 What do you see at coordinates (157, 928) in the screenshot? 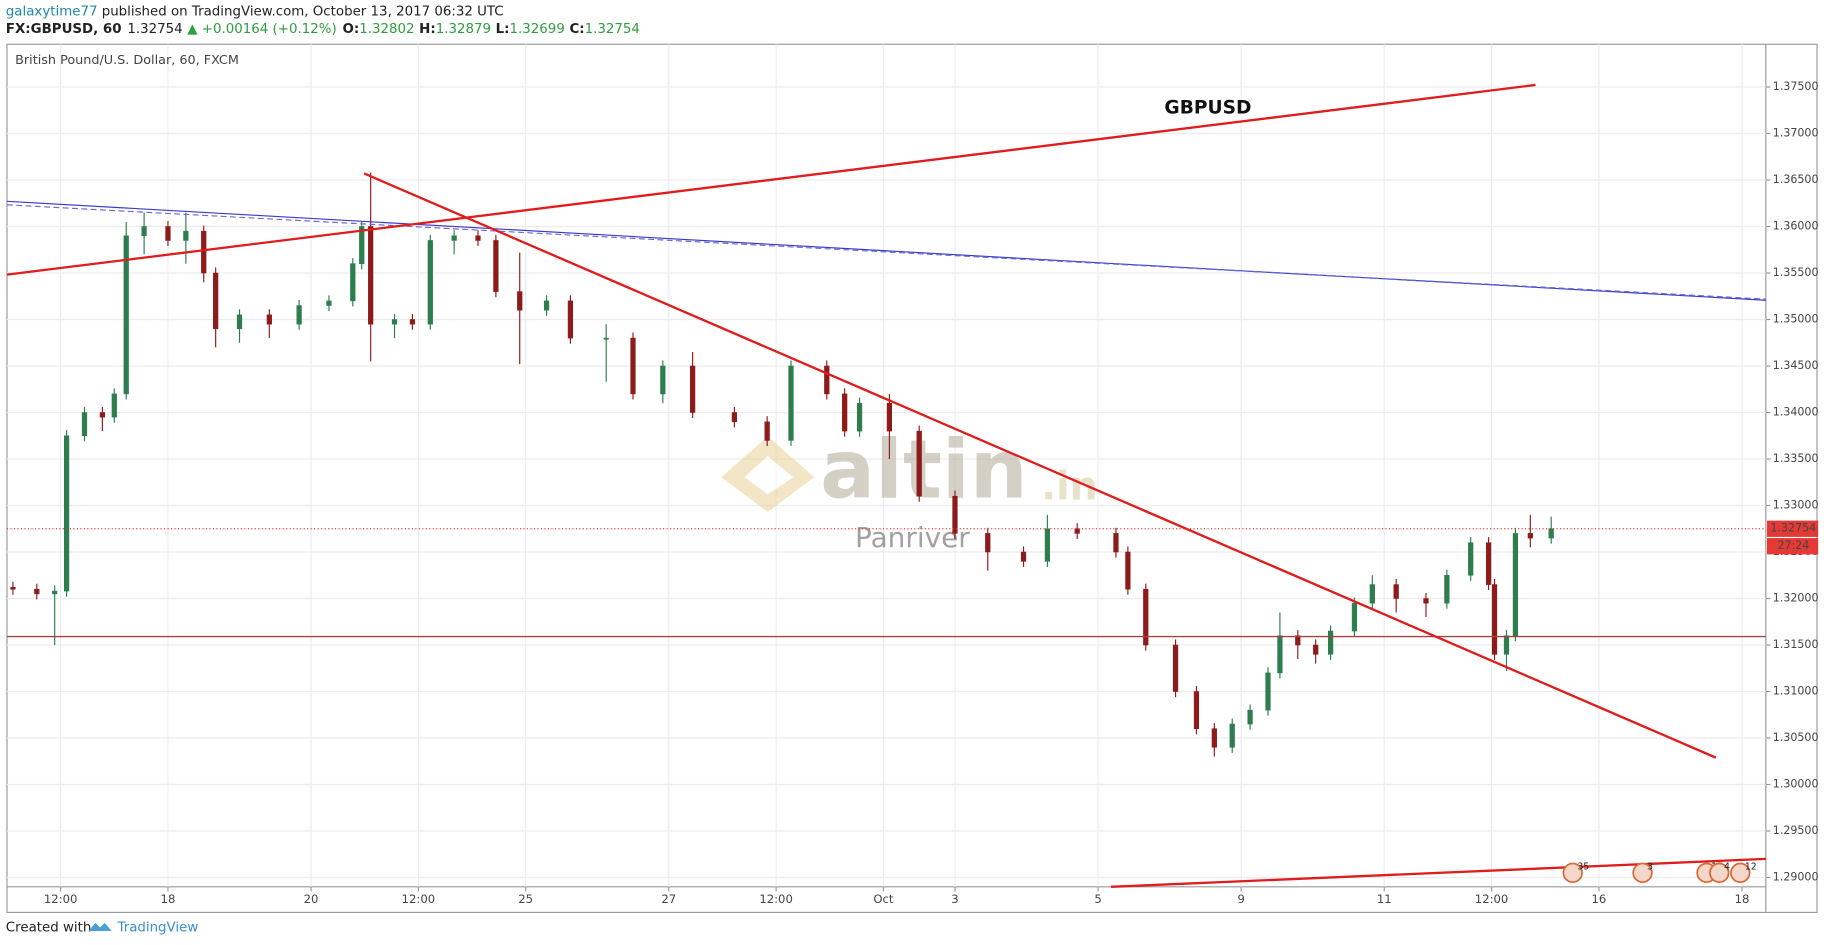
I see `footer-brand: TradingView` at bounding box center [157, 928].